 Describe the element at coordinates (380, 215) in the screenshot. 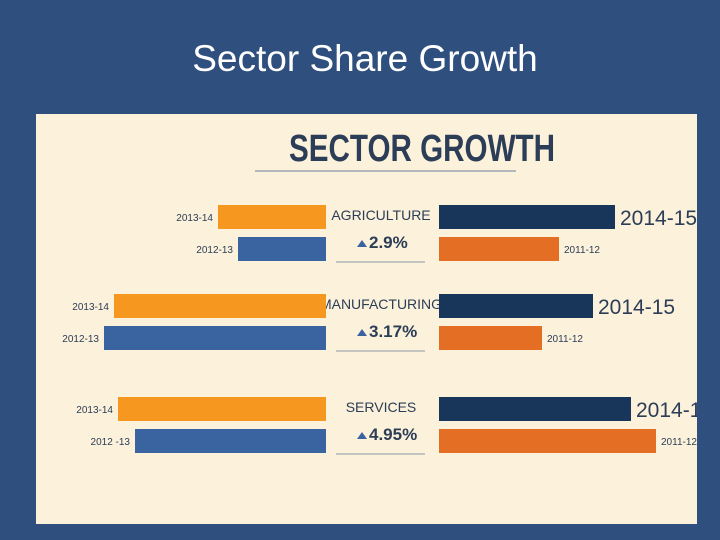

I see `sector-name-agriculture: AGRICULTURE` at that location.